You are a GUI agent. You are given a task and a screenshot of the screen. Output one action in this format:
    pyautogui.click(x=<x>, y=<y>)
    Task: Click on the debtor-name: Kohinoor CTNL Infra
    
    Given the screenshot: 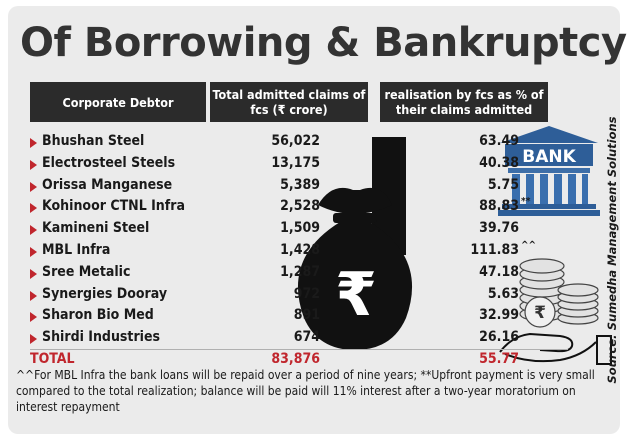 What is the action you would take?
    pyautogui.click(x=113, y=206)
    